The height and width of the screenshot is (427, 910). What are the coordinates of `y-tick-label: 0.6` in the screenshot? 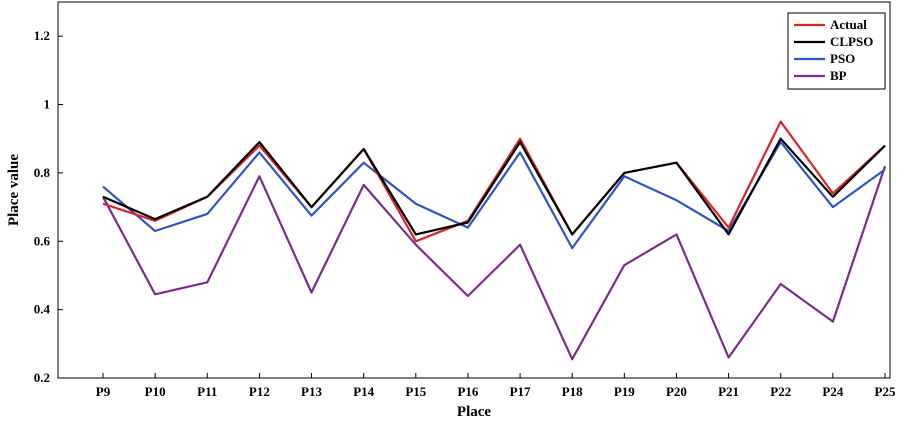 It's located at (42, 240).